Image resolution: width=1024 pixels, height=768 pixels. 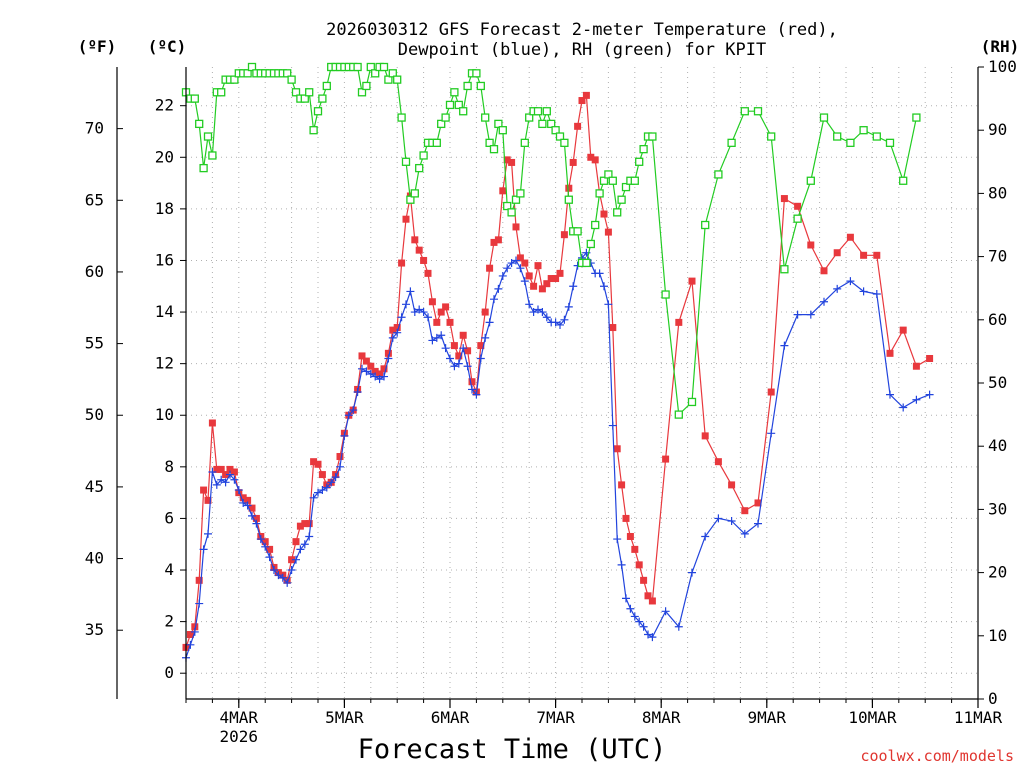 I want to click on fahrenheit-tick-label: 40, so click(x=94, y=558).